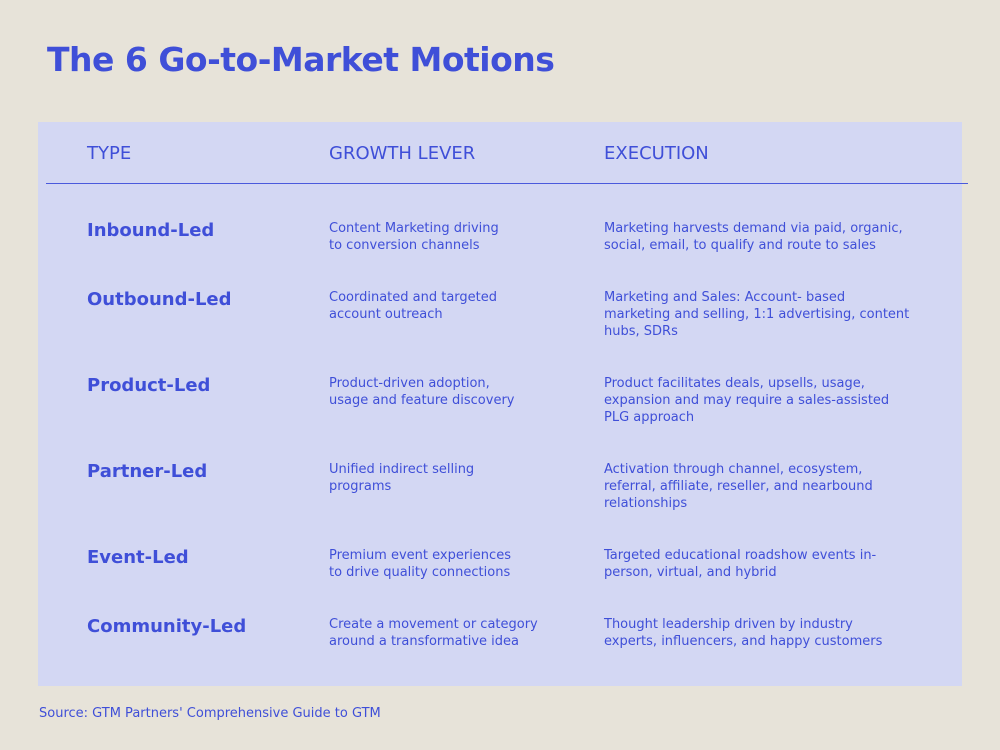 Image resolution: width=1000 pixels, height=750 pixels. I want to click on growth-lever-line: account outreach, so click(386, 314).